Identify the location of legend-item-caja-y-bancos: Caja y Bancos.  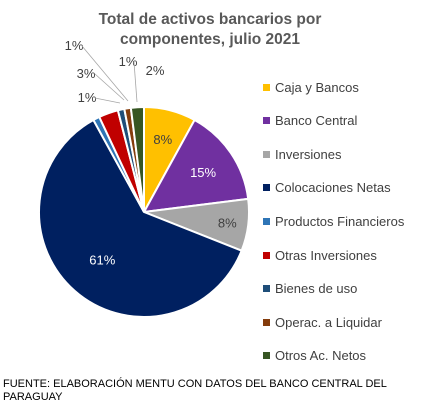
(311, 87).